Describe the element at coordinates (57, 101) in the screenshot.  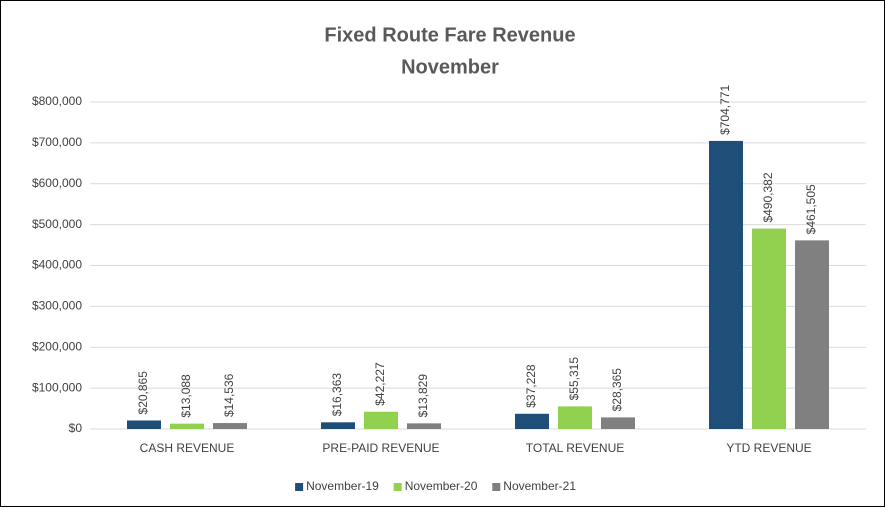
I see `y-tick-label: $800,000` at that location.